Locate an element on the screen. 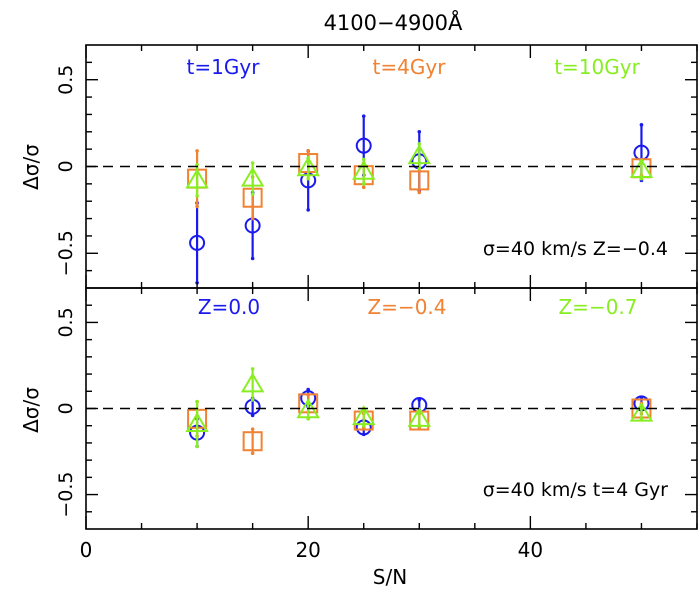  bottom-y-axis-label: Δσ/σ is located at coordinates (31, 410).